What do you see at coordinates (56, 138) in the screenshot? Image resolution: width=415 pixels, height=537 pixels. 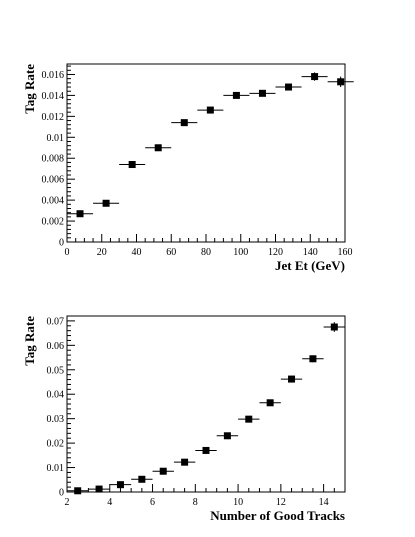 I see `top-chart-y-tick-label: 0.01` at bounding box center [56, 138].